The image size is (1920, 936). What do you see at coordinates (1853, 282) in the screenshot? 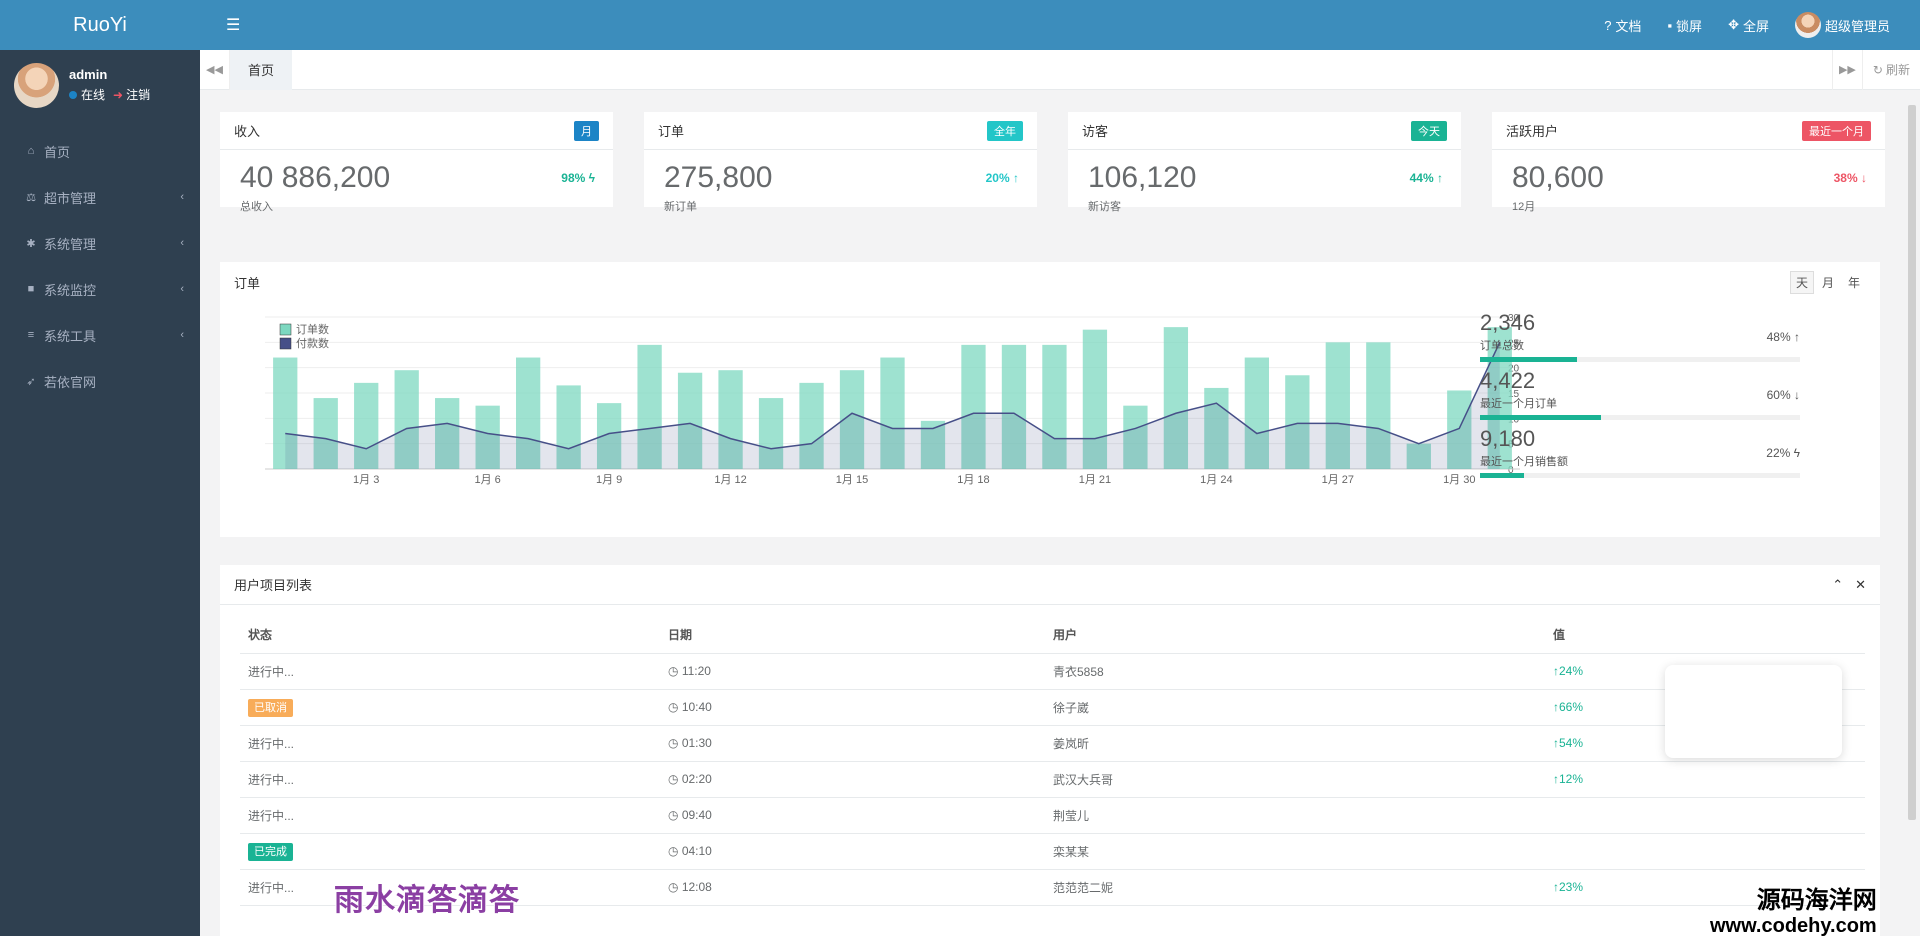
I see `range-button: 年` at bounding box center [1853, 282].